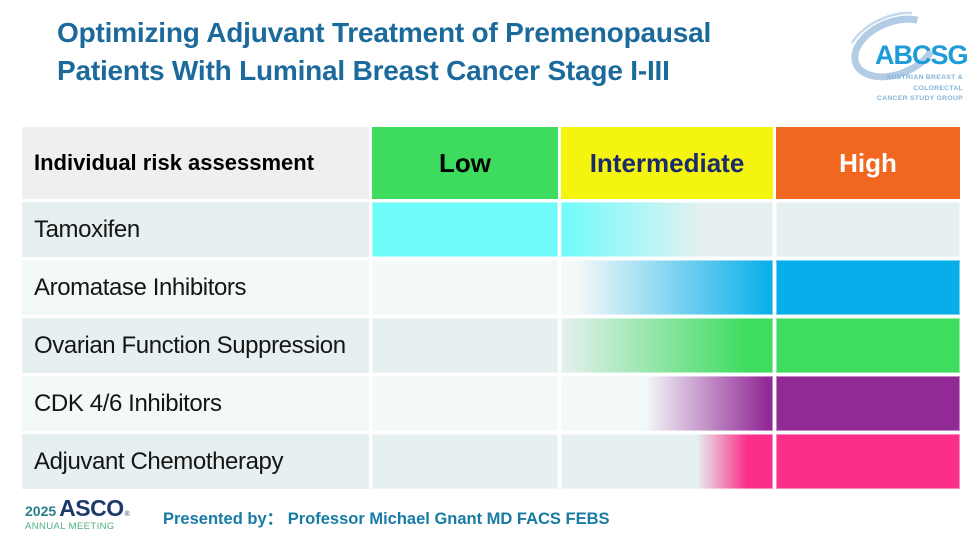 This screenshot has height=537, width=972. Describe the element at coordinates (41, 511) in the screenshot. I see `asco-year: 2025` at that location.